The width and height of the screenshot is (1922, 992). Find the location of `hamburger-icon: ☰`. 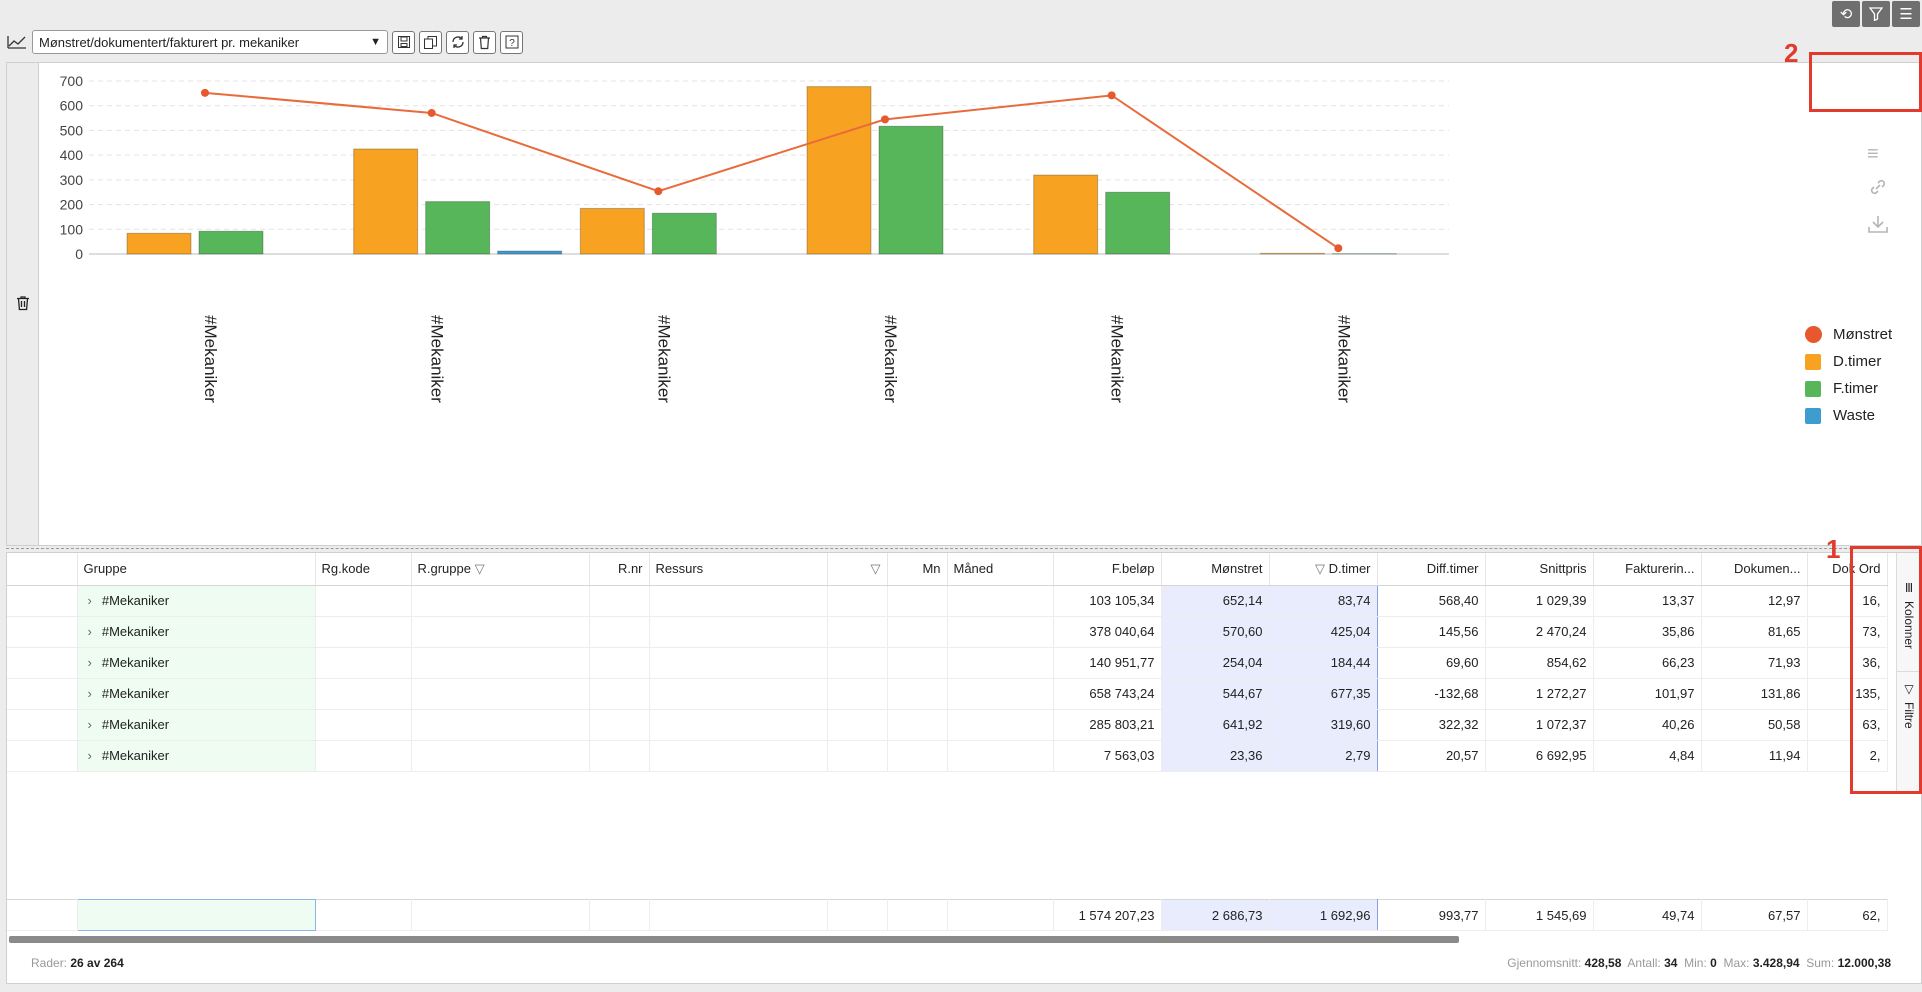

hamburger-icon: ☰ is located at coordinates (1906, 14).